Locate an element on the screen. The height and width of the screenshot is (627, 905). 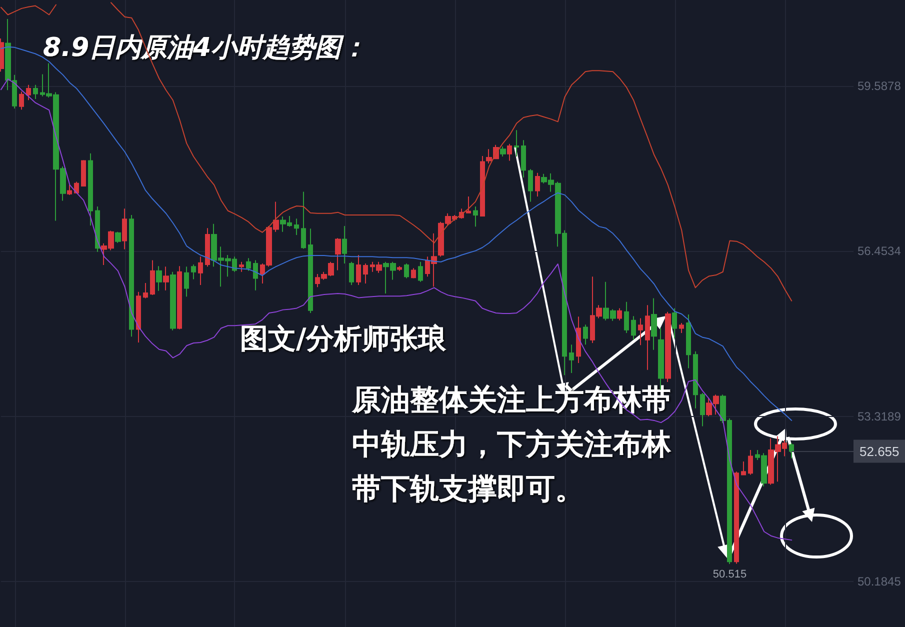
annotation: 图文/分析师张琅 is located at coordinates (344, 338).